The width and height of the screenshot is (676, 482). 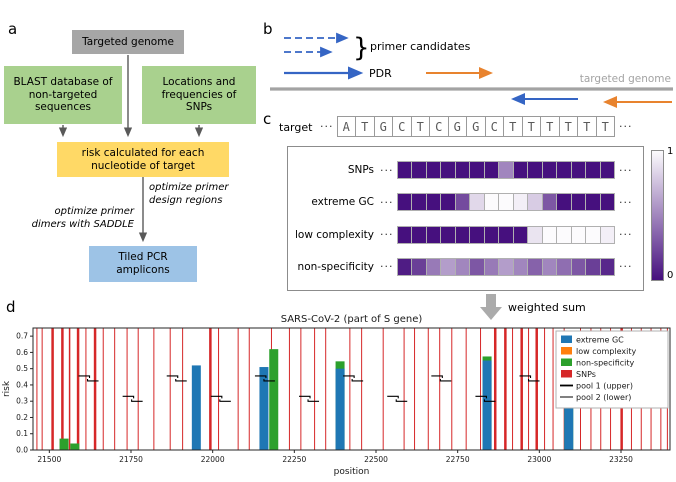 I want to click on risk-row: extreme GC ··· ···, so click(x=465, y=202).